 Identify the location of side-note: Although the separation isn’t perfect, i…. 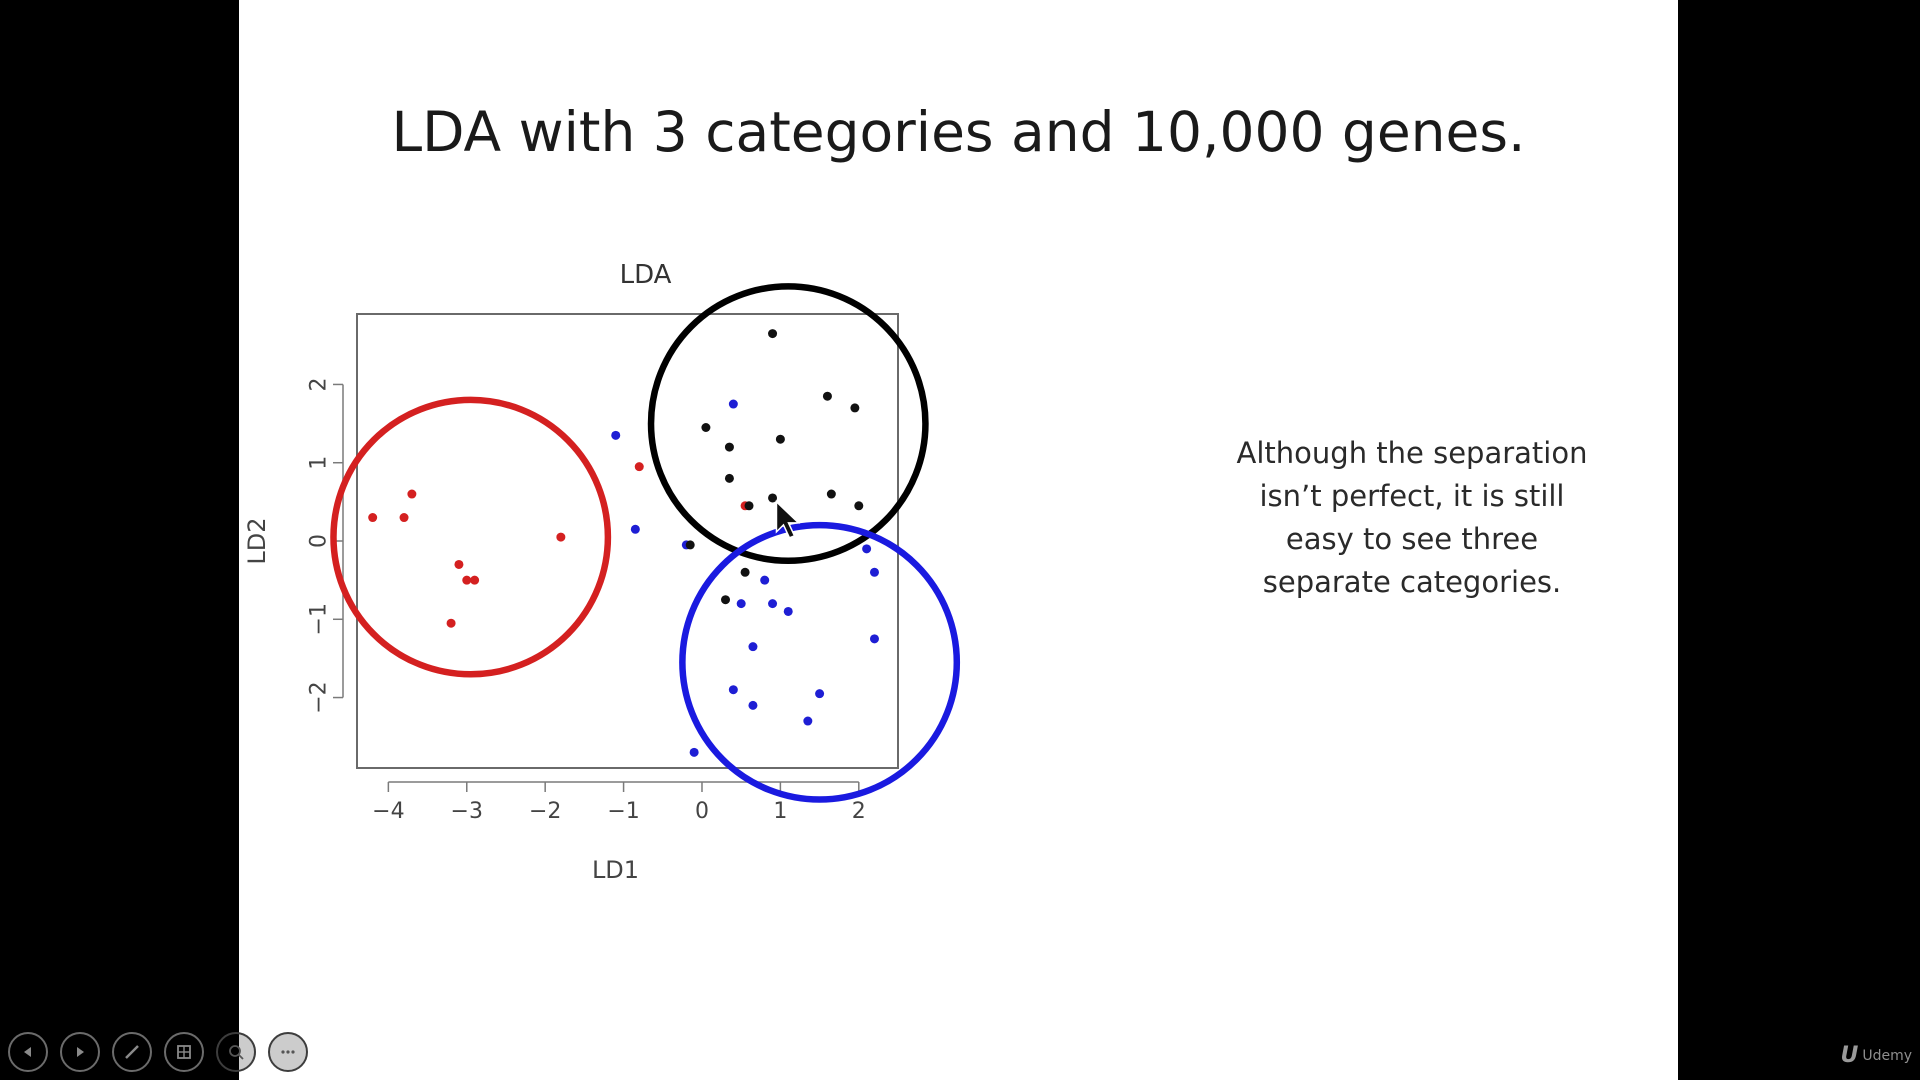
(1412, 518).